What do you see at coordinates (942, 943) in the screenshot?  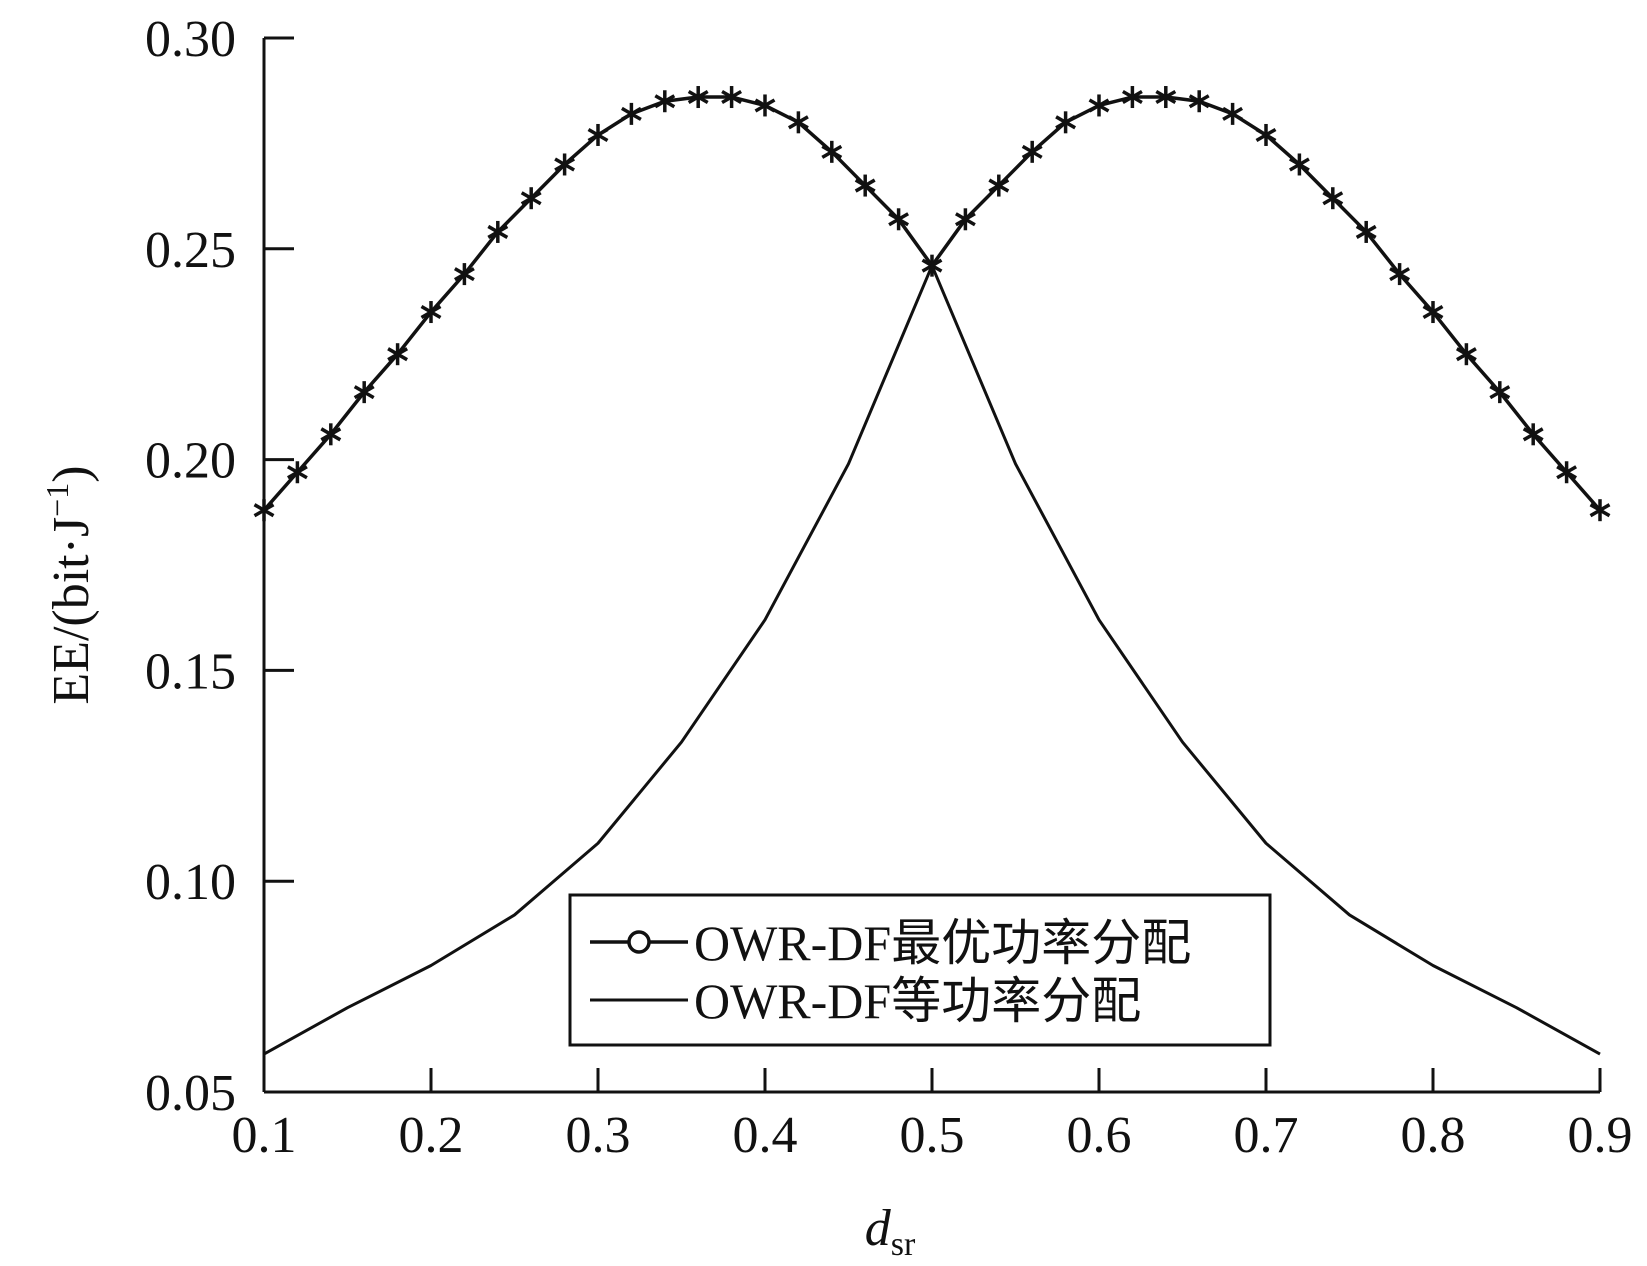 I see `legend-label-optimal: OWR-DF最优功率分配` at bounding box center [942, 943].